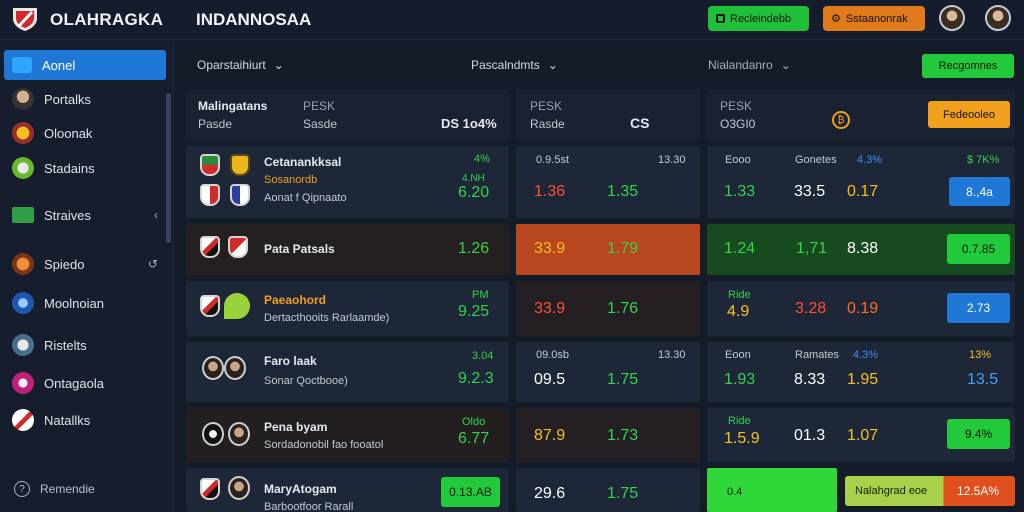 Image resolution: width=1024 pixels, height=512 pixels. What do you see at coordinates (863, 191) in the screenshot?
I see `odds-c: 0.17` at bounding box center [863, 191].